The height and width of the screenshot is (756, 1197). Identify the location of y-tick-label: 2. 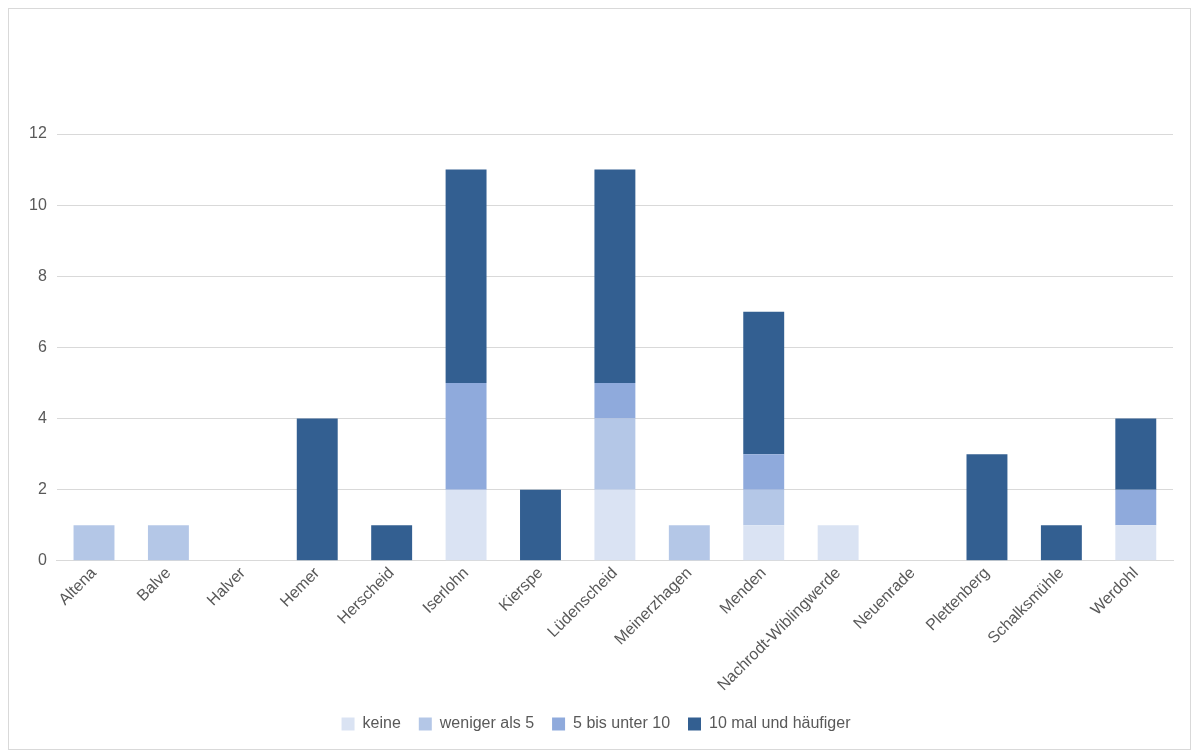
(42, 489).